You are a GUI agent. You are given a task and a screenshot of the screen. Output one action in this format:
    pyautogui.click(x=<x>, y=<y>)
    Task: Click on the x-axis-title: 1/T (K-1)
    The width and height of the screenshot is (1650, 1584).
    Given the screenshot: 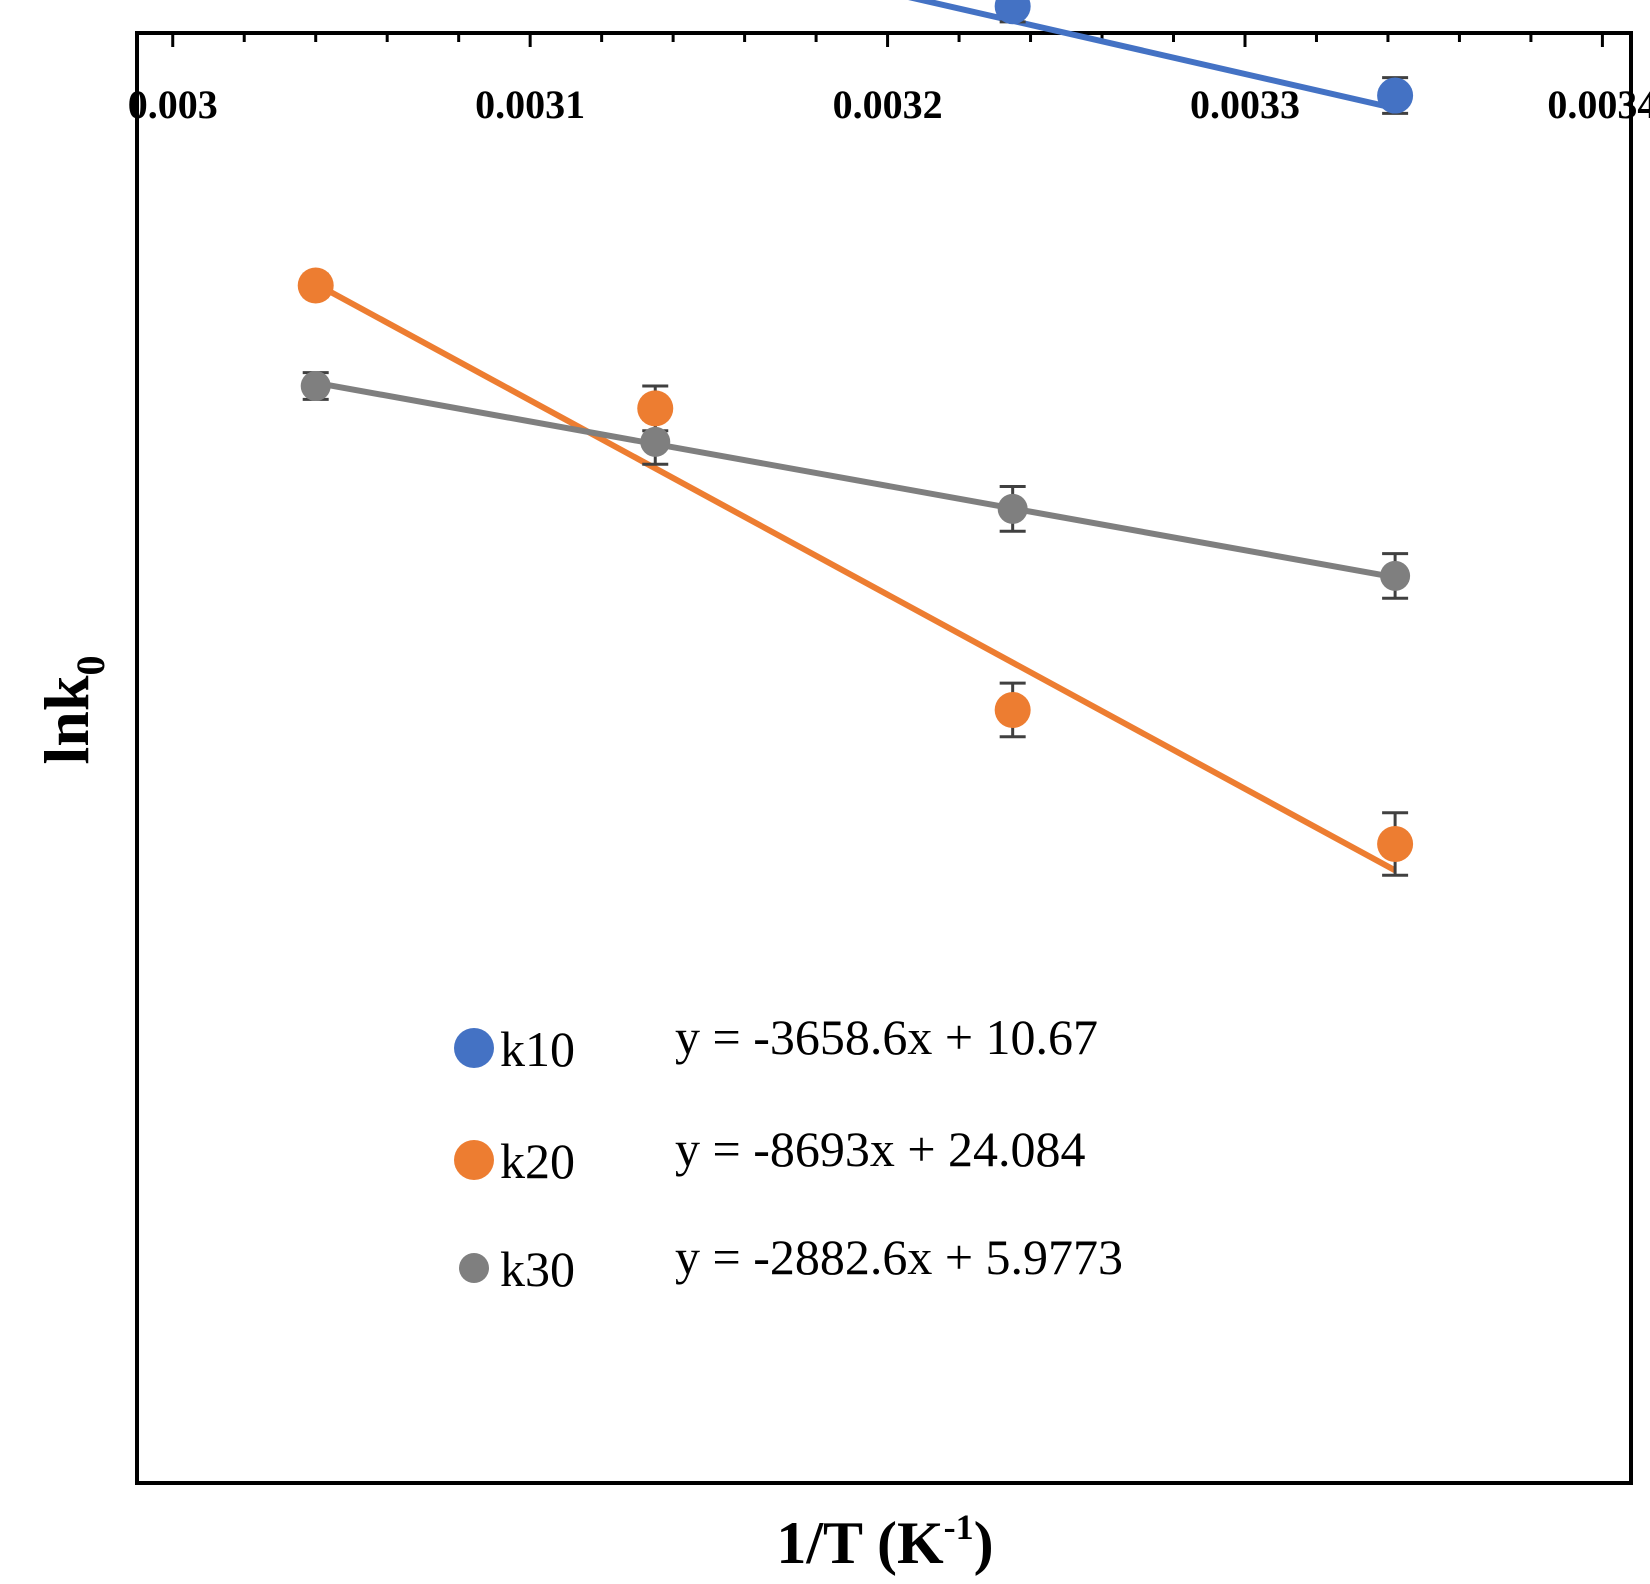 What is the action you would take?
    pyautogui.click(x=884, y=1541)
    